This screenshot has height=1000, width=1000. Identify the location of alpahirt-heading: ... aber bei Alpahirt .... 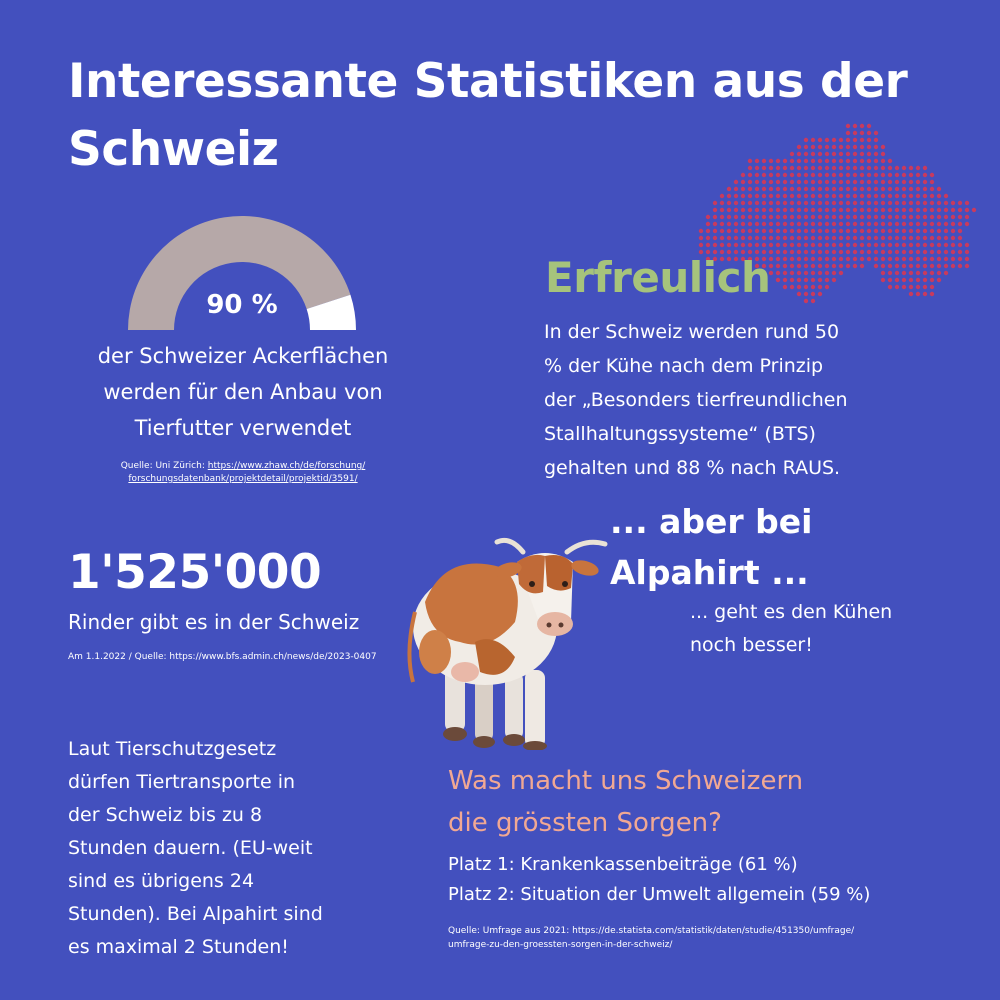
(740, 547).